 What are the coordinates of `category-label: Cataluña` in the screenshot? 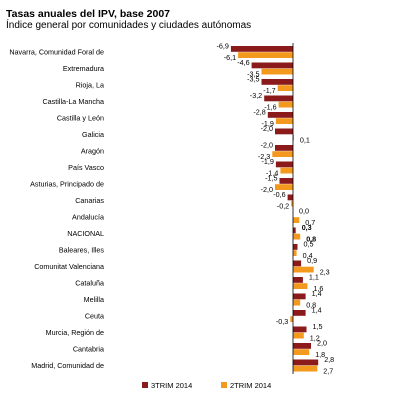 It's located at (89, 283).